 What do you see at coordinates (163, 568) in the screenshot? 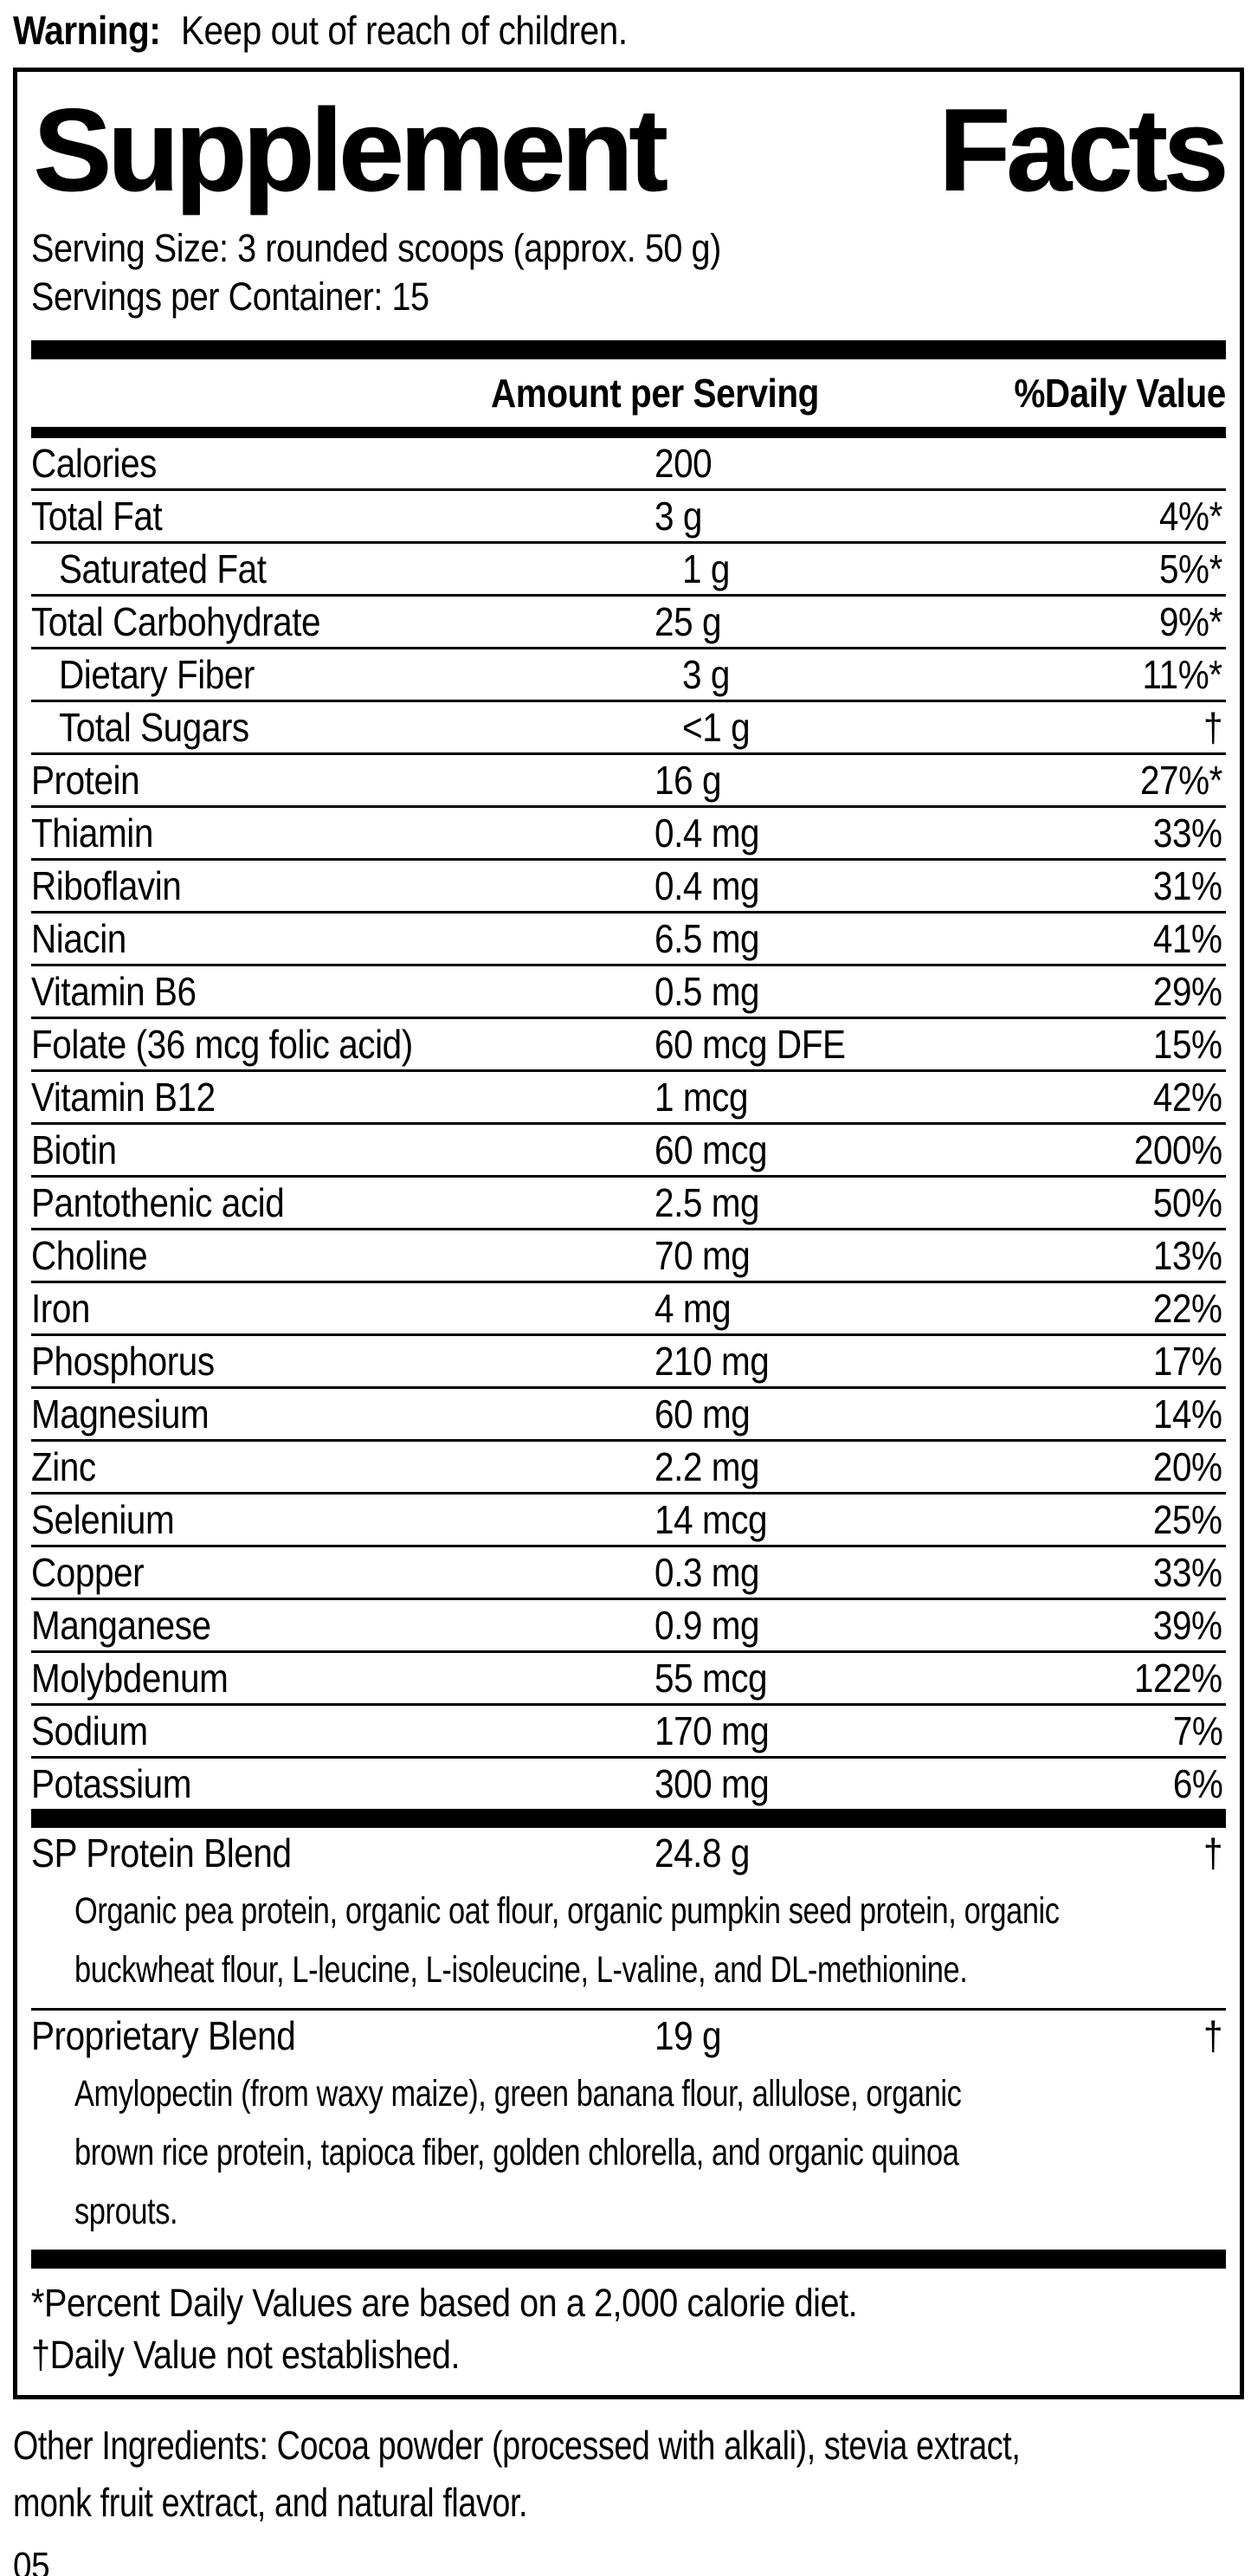
I see `nutrient-name: Saturated Fat` at bounding box center [163, 568].